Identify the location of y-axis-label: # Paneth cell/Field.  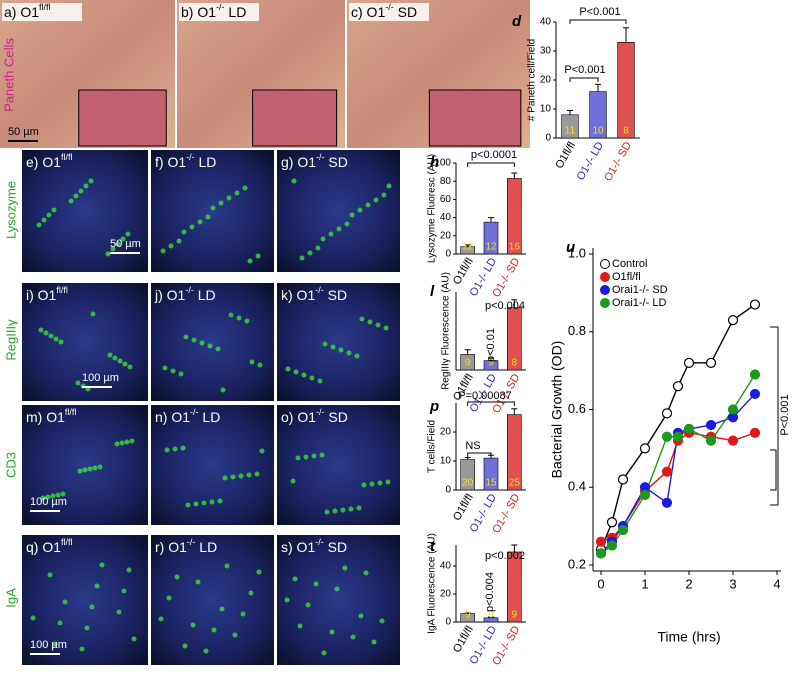
(532, 80).